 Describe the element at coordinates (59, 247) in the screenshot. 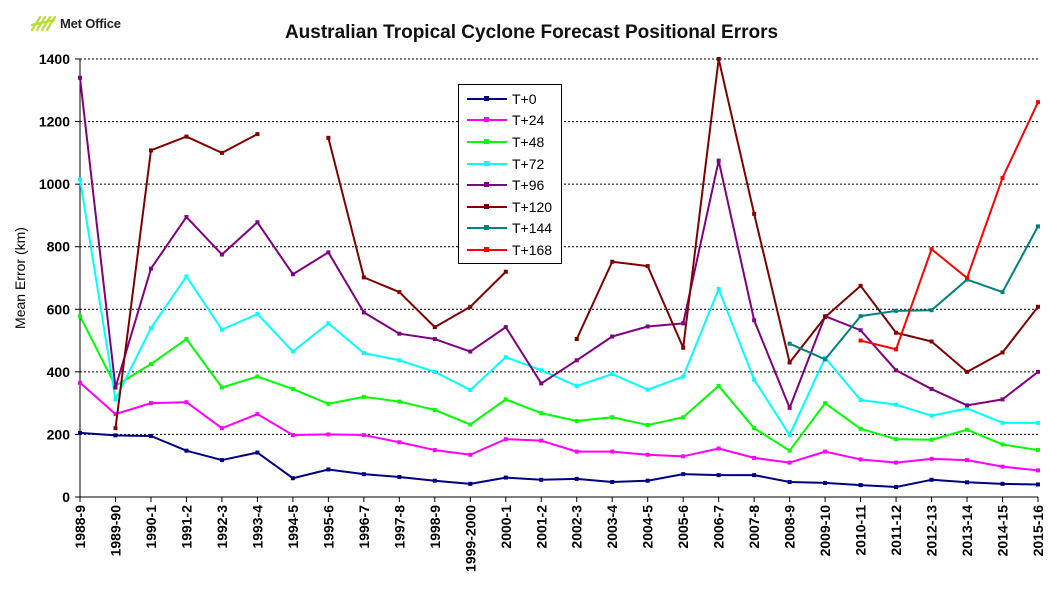

I see `y-tick-label: 800` at that location.